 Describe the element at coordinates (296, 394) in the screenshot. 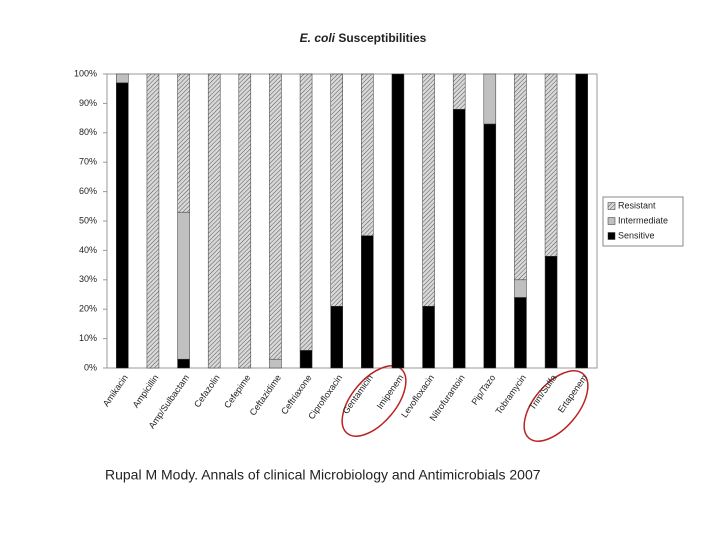

I see `x-tick-label: Ceftriaxone` at that location.